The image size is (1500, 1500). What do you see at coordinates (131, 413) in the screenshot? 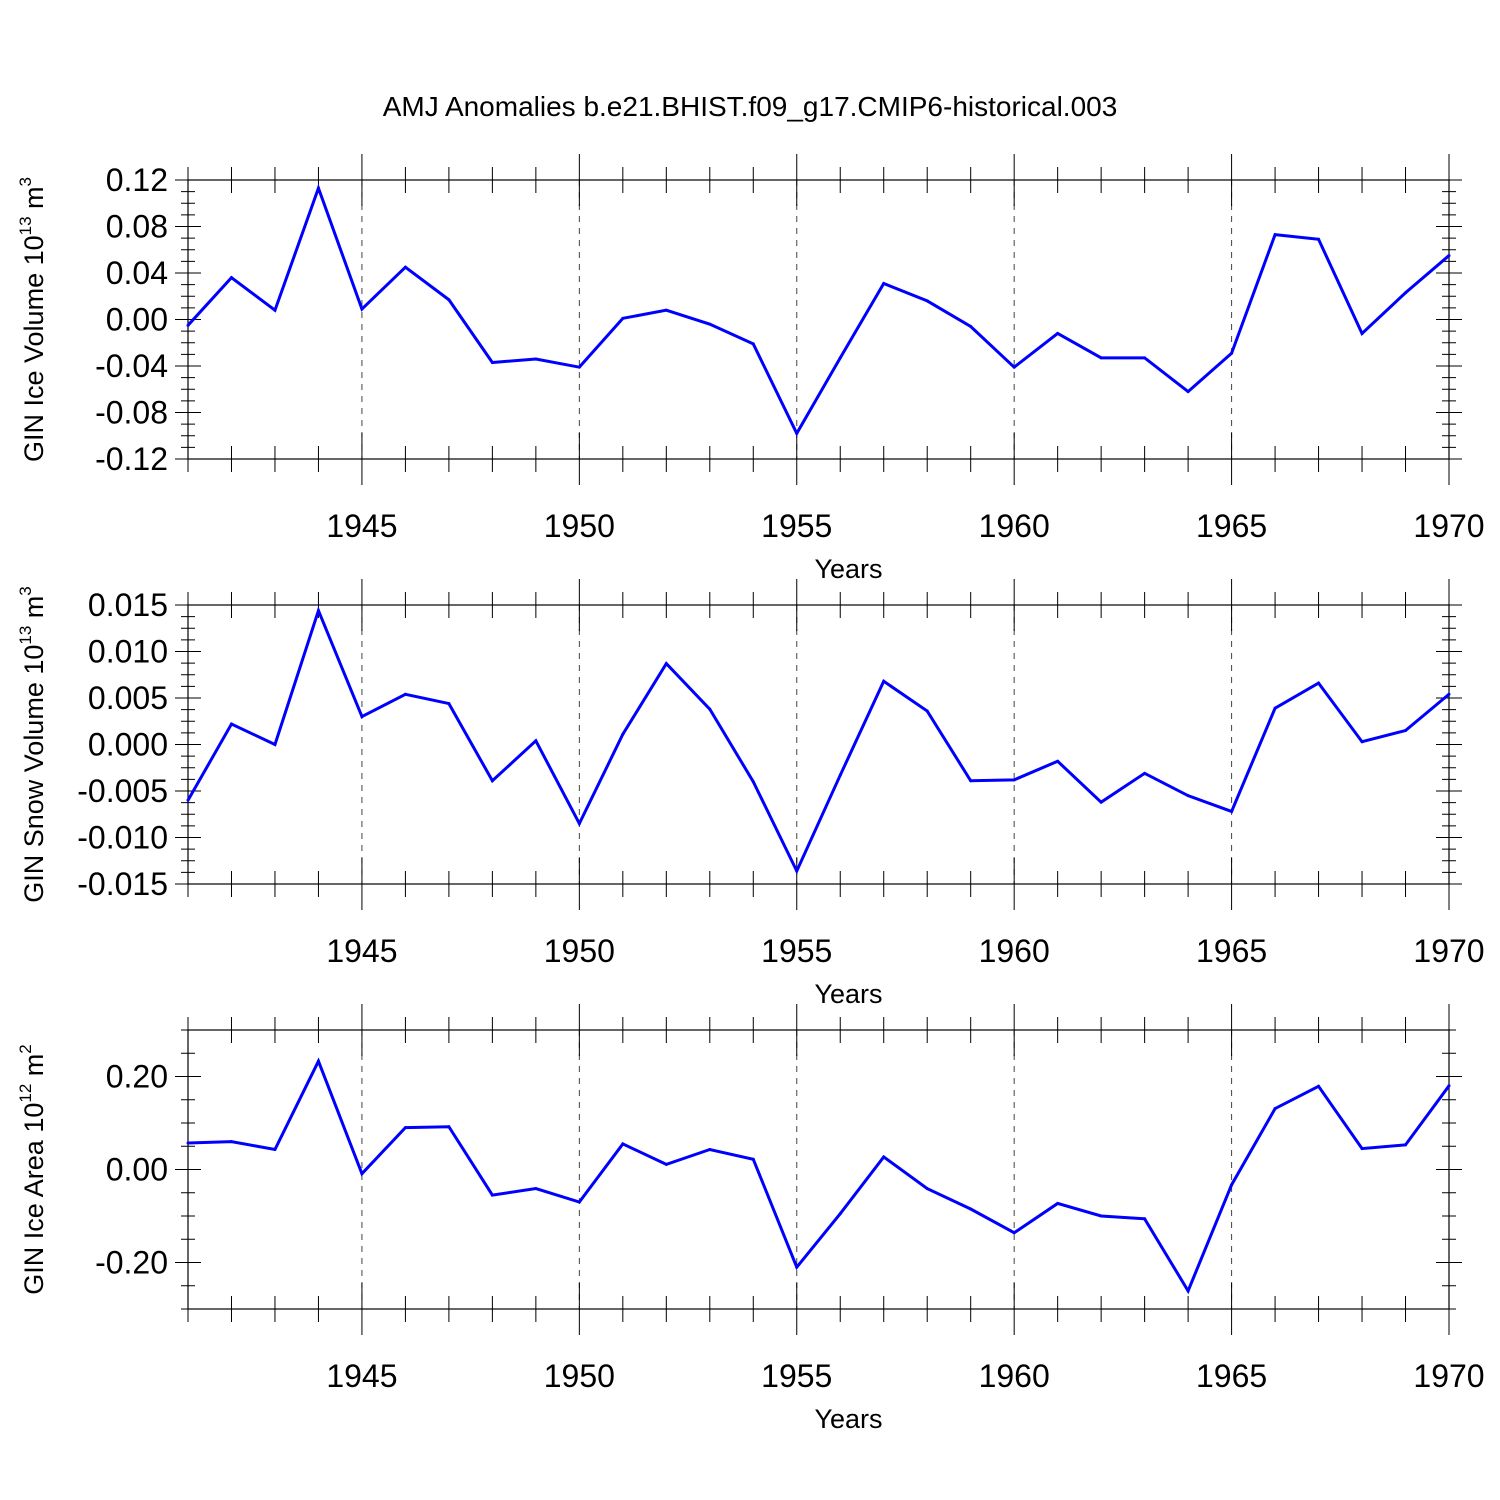
I see `y-tick-label: -0.08` at bounding box center [131, 413].